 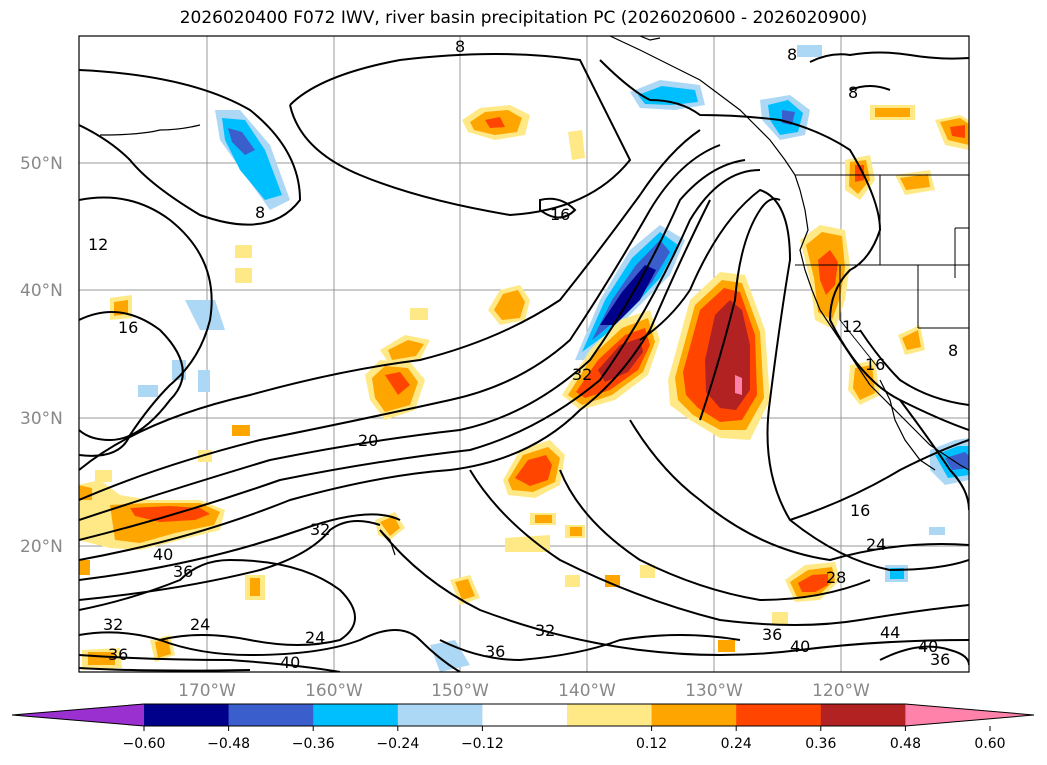 What do you see at coordinates (228, 744) in the screenshot?
I see `colorbar-tick-label: −0.48` at bounding box center [228, 744].